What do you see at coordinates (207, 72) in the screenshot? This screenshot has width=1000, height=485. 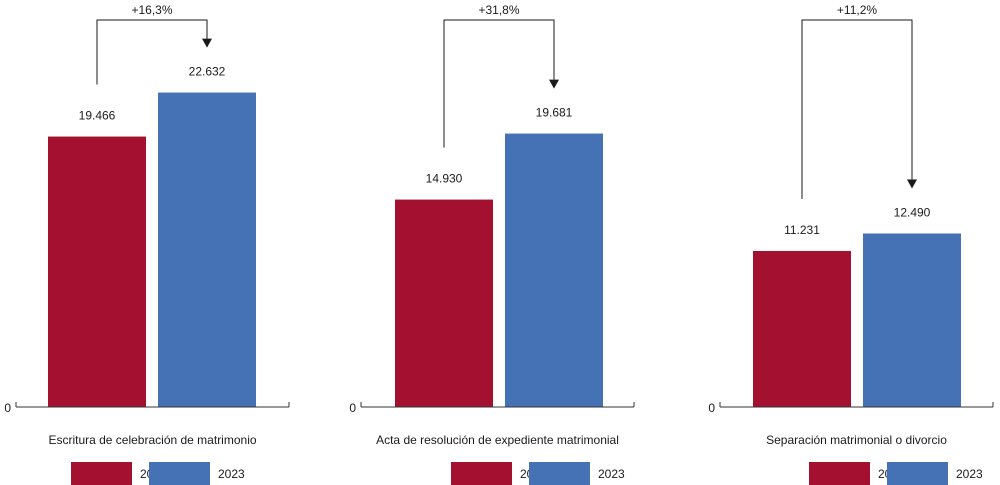 I see `data-label-2023: 22.632` at bounding box center [207, 72].